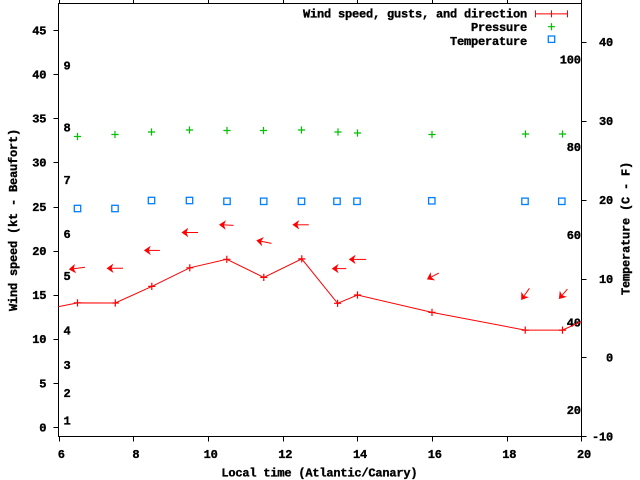 The height and width of the screenshot is (480, 640). I want to click on svg-text: 45, so click(39, 31).